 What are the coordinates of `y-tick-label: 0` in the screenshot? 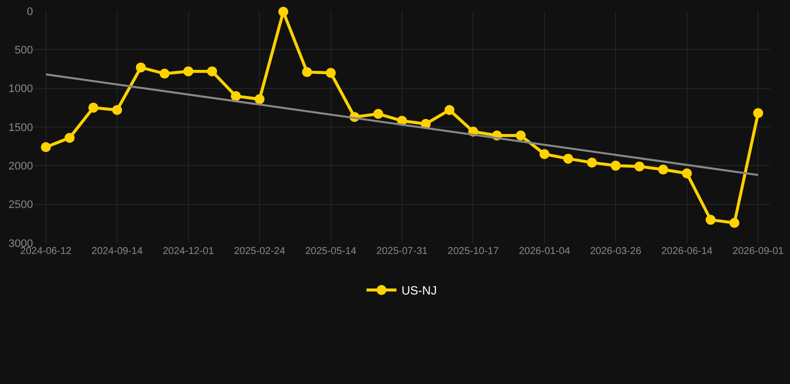 It's located at (29, 12).